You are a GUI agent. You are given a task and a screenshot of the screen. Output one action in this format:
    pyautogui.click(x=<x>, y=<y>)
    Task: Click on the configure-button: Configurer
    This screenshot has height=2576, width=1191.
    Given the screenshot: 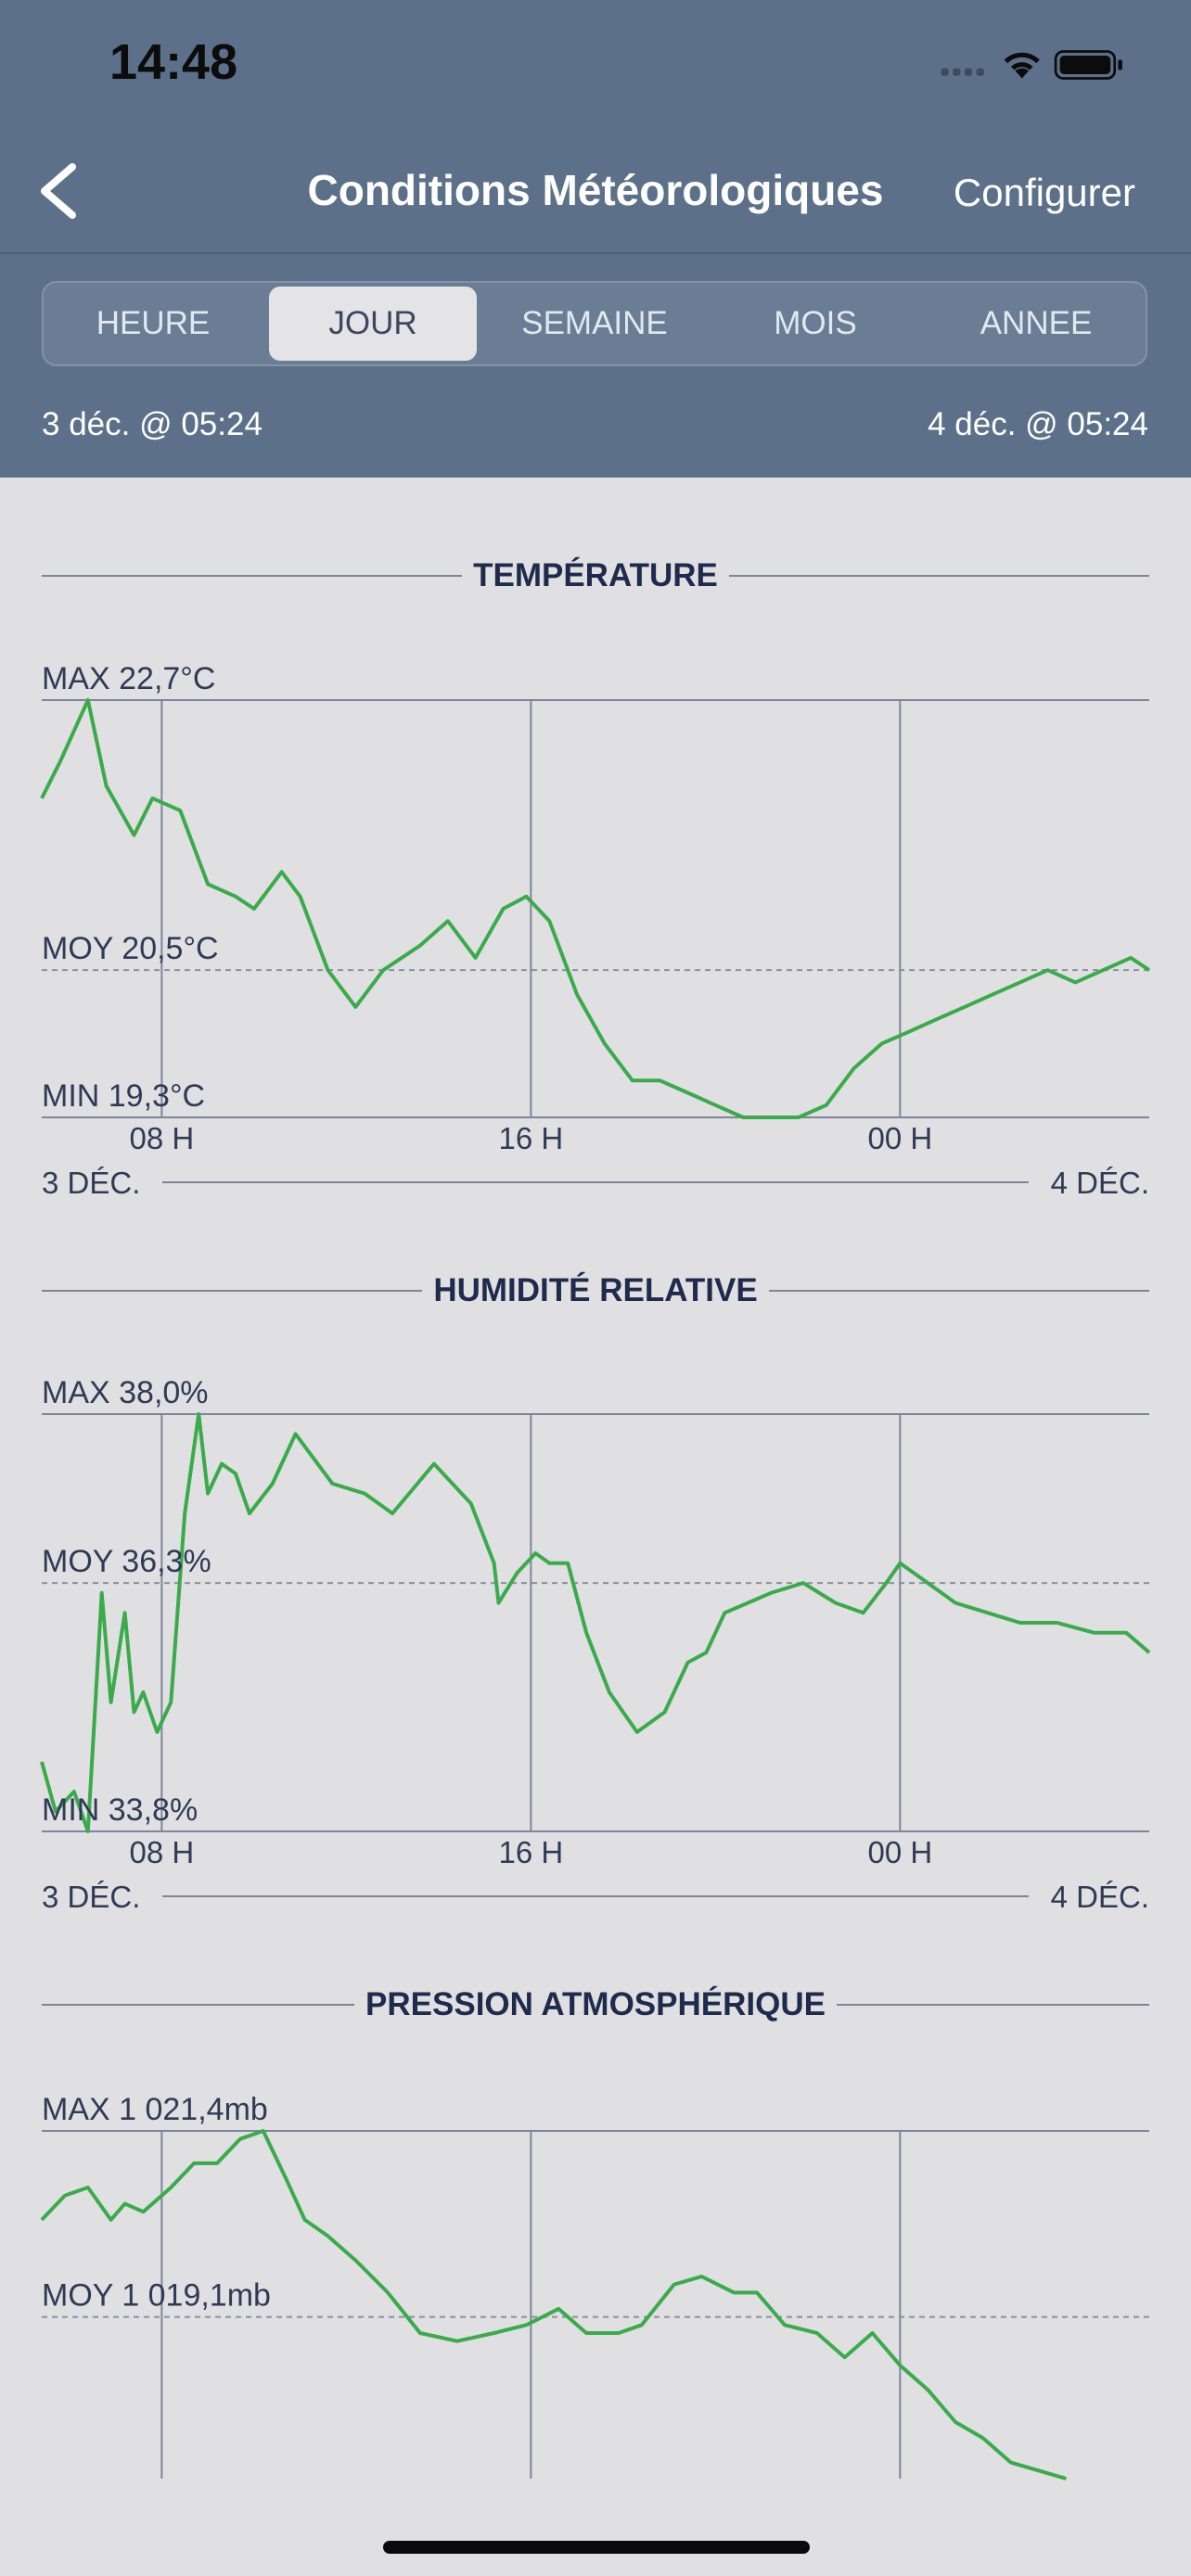 What is the action you would take?
    pyautogui.click(x=1044, y=192)
    